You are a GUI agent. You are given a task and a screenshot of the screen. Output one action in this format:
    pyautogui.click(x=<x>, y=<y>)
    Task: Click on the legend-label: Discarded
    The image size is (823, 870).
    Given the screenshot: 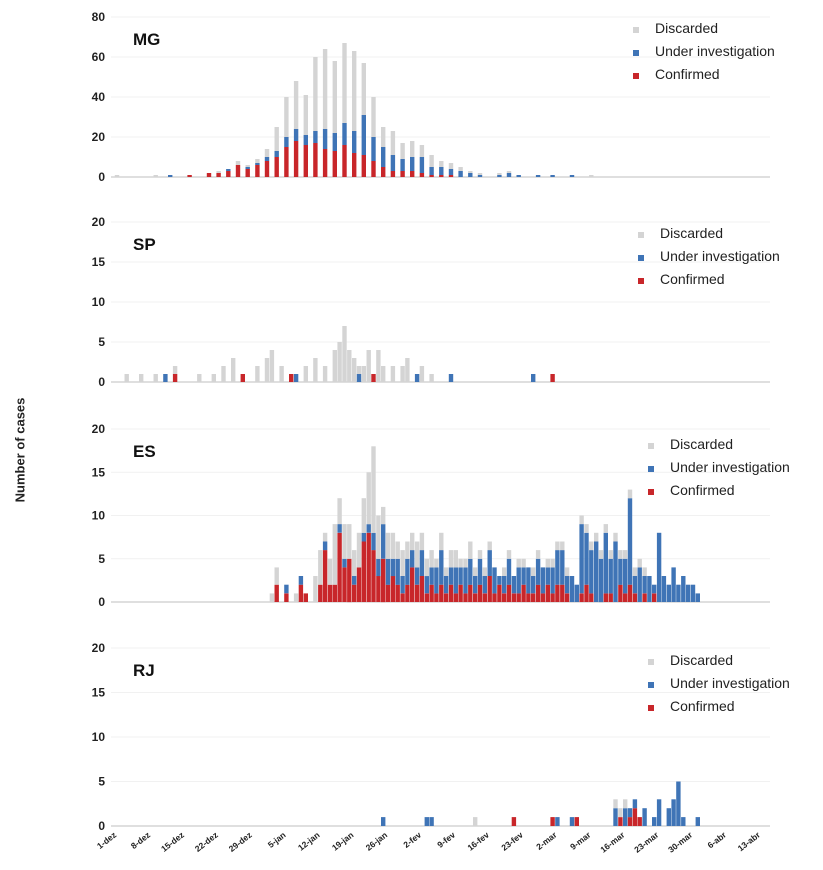 What is the action you would take?
    pyautogui.click(x=691, y=233)
    